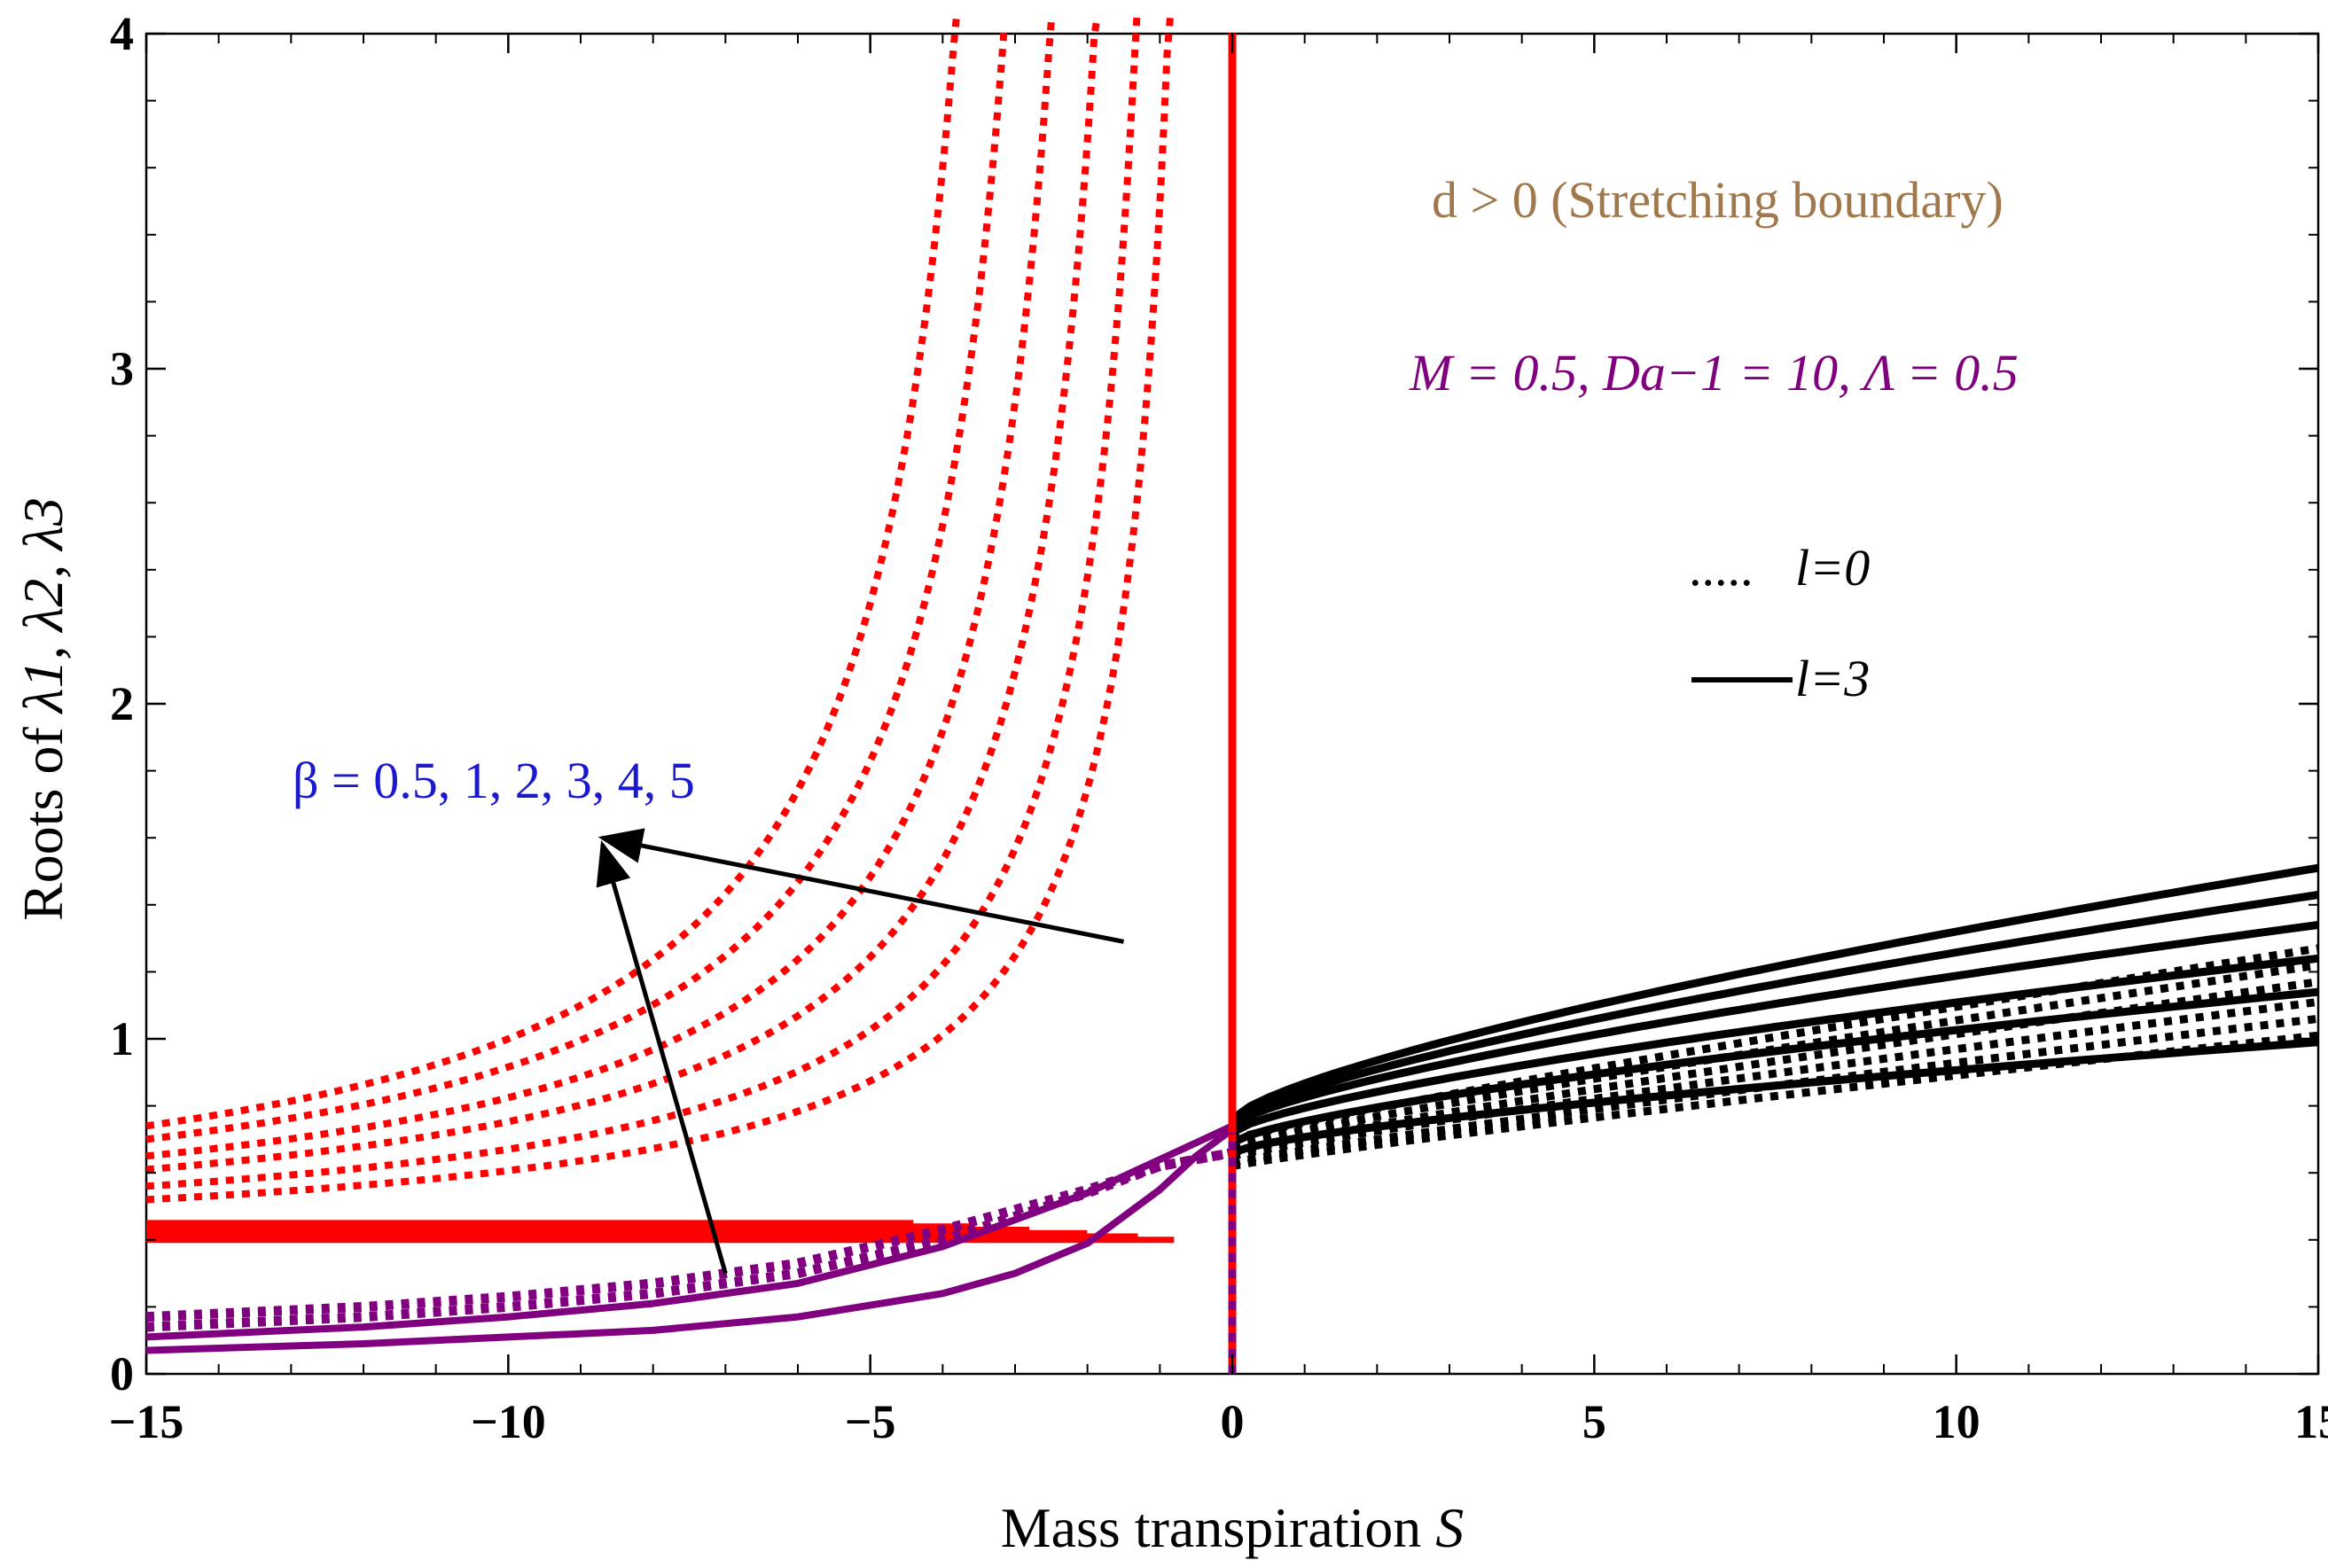  Describe the element at coordinates (122, 703) in the screenshot. I see `y-tick-label: 2` at that location.